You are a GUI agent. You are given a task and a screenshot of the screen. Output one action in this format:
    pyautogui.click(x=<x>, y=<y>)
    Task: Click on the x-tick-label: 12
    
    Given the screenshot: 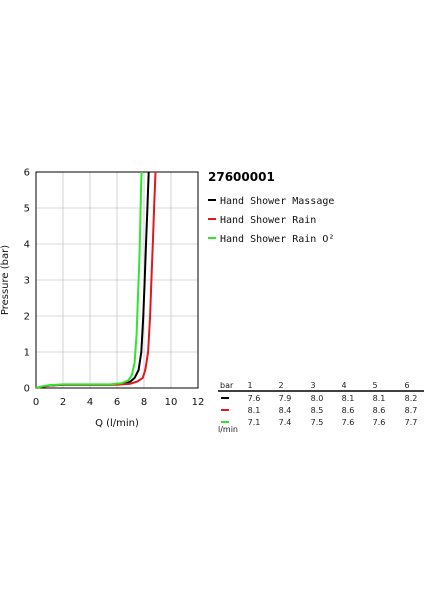 What is the action you would take?
    pyautogui.click(x=198, y=402)
    